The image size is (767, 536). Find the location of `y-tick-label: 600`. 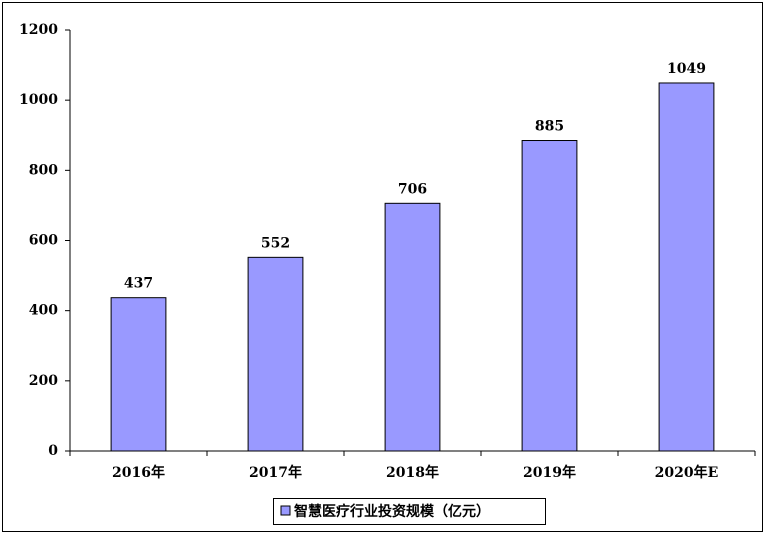

y-tick-label: 600 is located at coordinates (43, 241).